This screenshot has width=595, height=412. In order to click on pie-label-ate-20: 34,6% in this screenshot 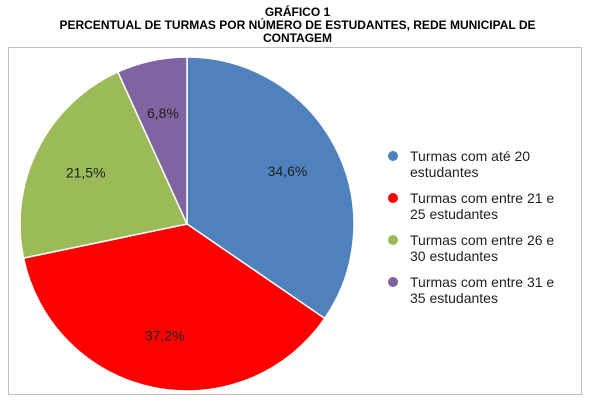, I will do `click(288, 171)`.